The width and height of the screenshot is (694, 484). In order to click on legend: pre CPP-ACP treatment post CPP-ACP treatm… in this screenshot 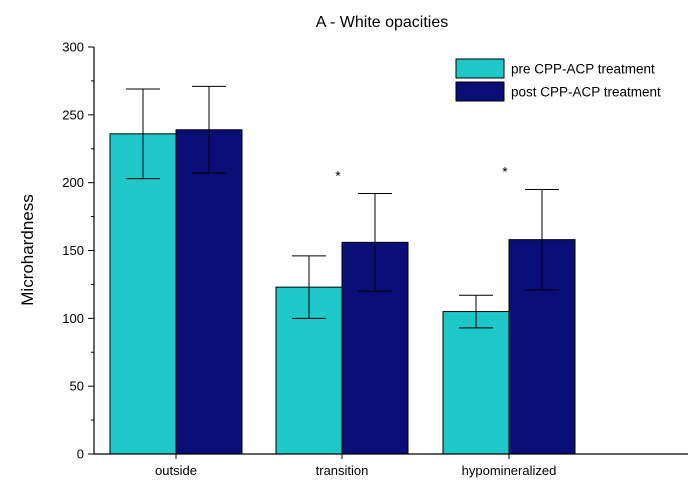, I will do `click(558, 80)`.